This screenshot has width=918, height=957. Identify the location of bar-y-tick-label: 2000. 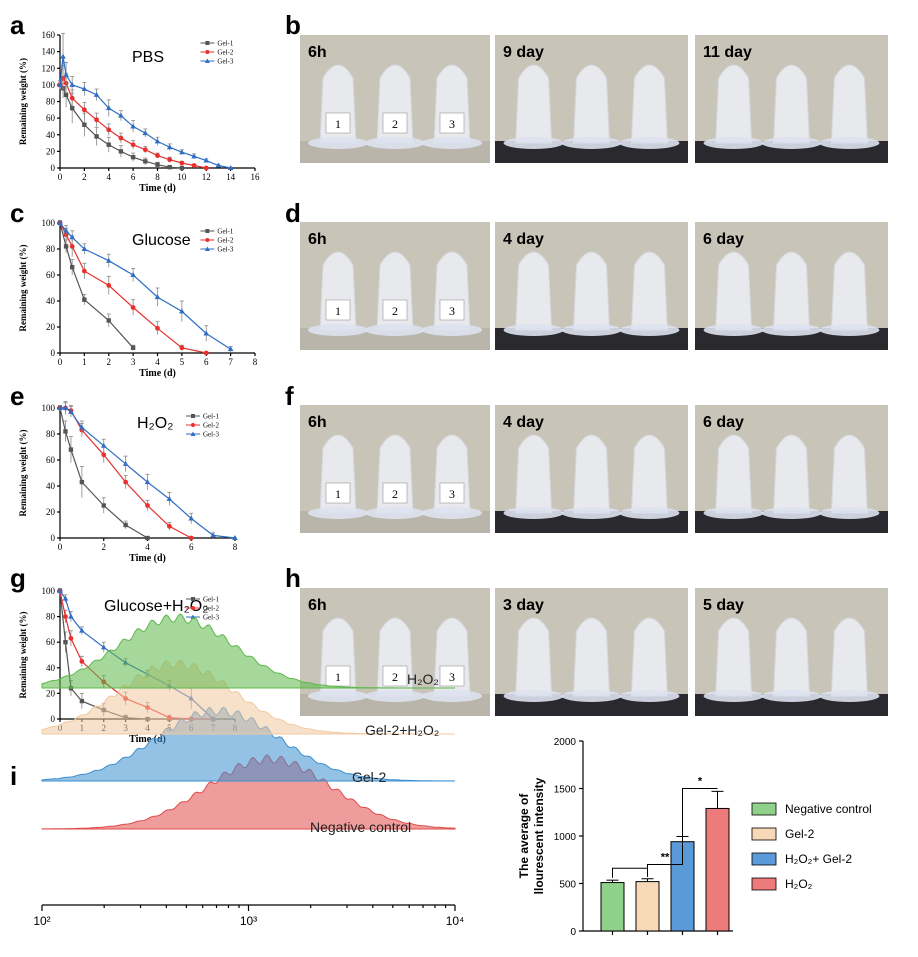
(565, 742).